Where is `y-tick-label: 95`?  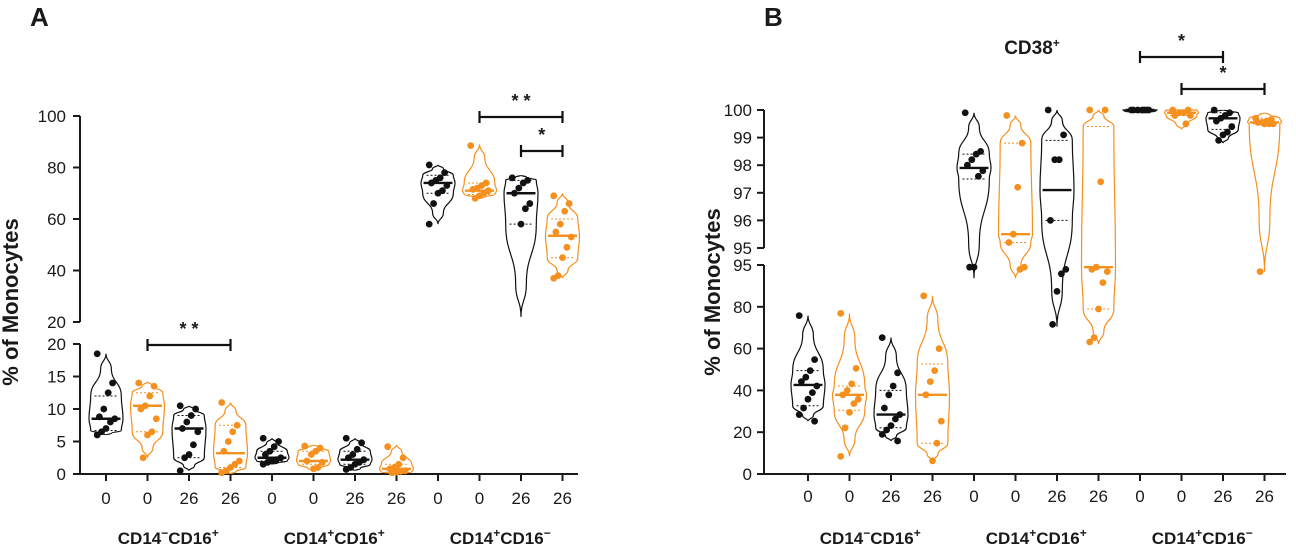 y-tick-label: 95 is located at coordinates (742, 265).